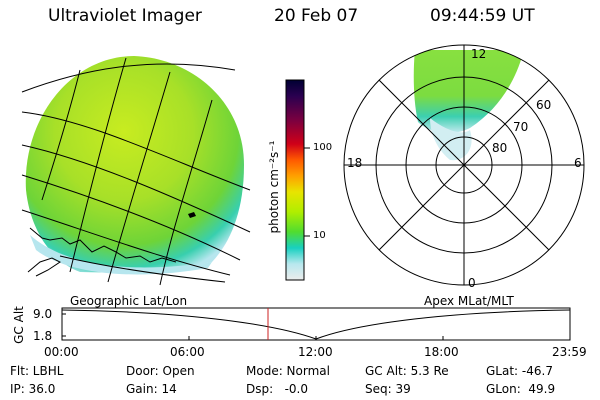 The height and width of the screenshot is (400, 600). What do you see at coordinates (355, 163) in the screenshot?
I see `mlt-label-18: 18` at bounding box center [355, 163].